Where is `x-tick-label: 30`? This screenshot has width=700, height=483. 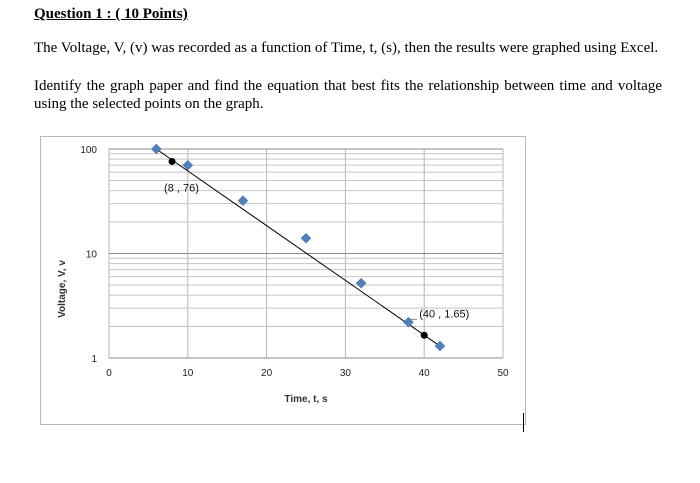 x-tick-label: 30 is located at coordinates (346, 373).